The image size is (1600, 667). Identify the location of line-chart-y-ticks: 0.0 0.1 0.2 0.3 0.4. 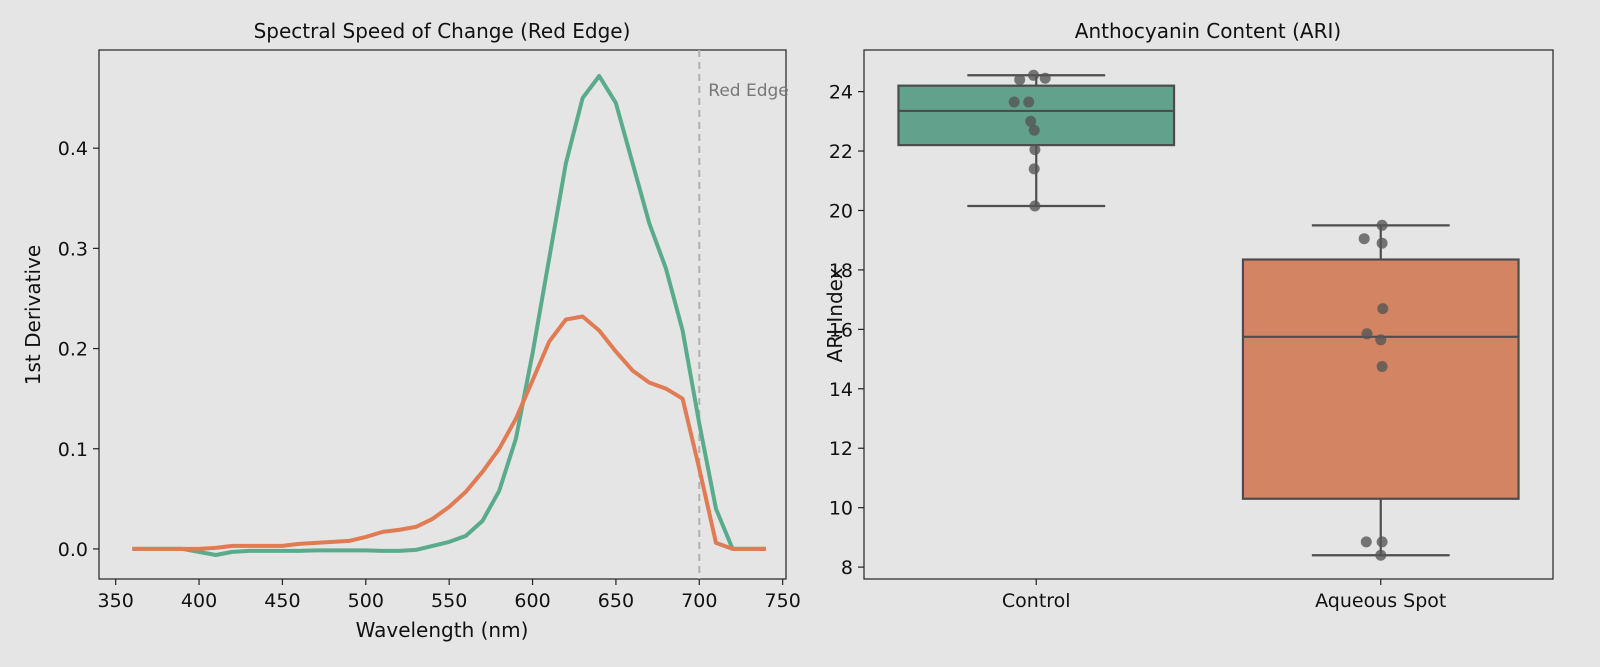
(78, 349).